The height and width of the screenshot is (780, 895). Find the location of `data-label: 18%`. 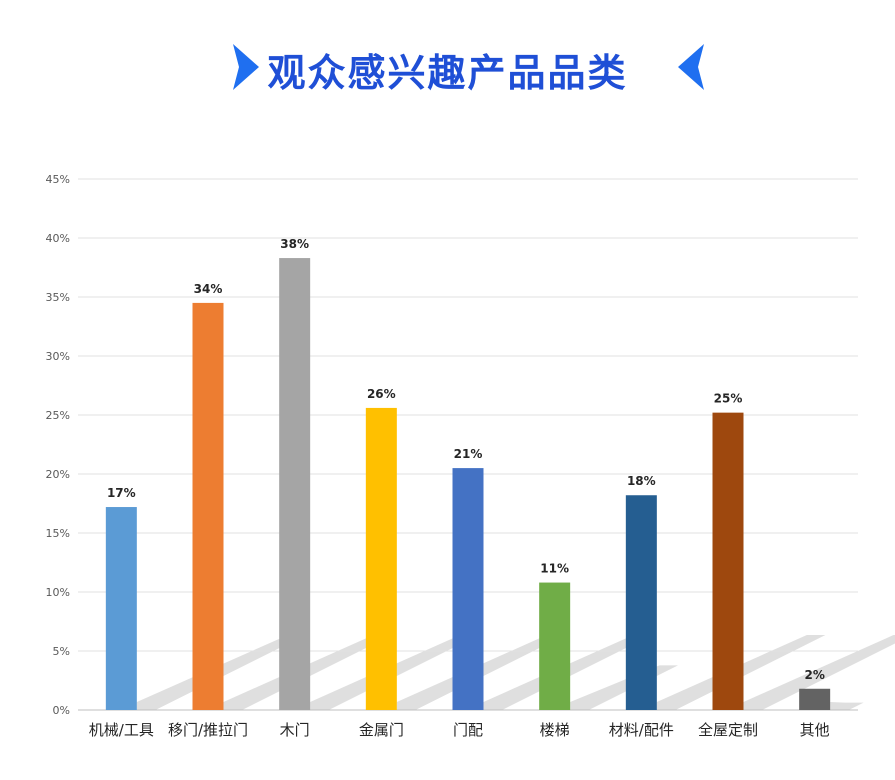

data-label: 18% is located at coordinates (641, 481).